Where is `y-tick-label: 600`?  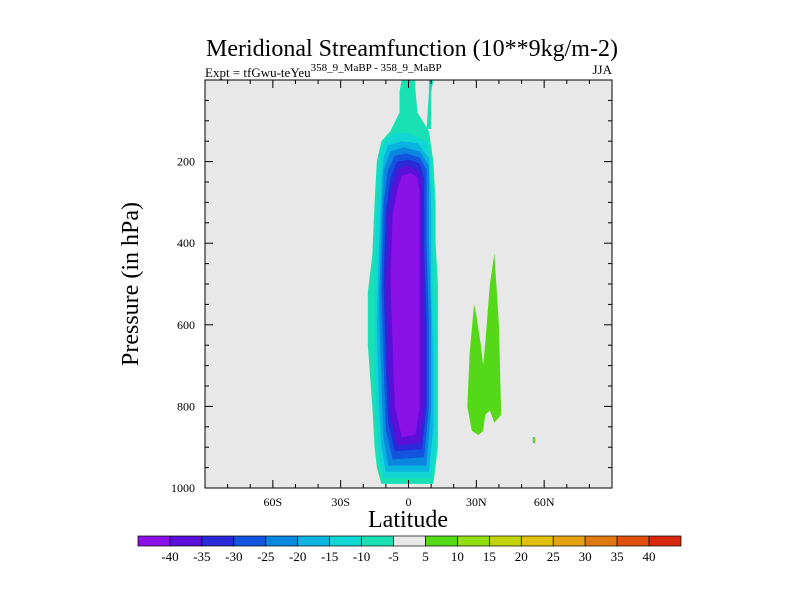 y-tick-label: 600 is located at coordinates (186, 325).